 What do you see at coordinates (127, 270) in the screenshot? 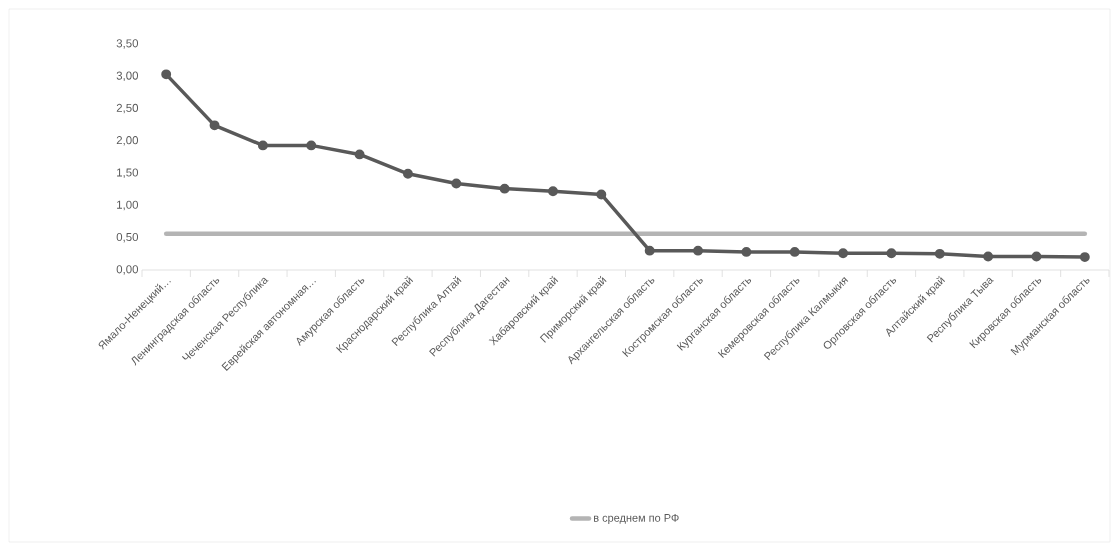
I see `y-tick-label: 0,00` at bounding box center [127, 270].